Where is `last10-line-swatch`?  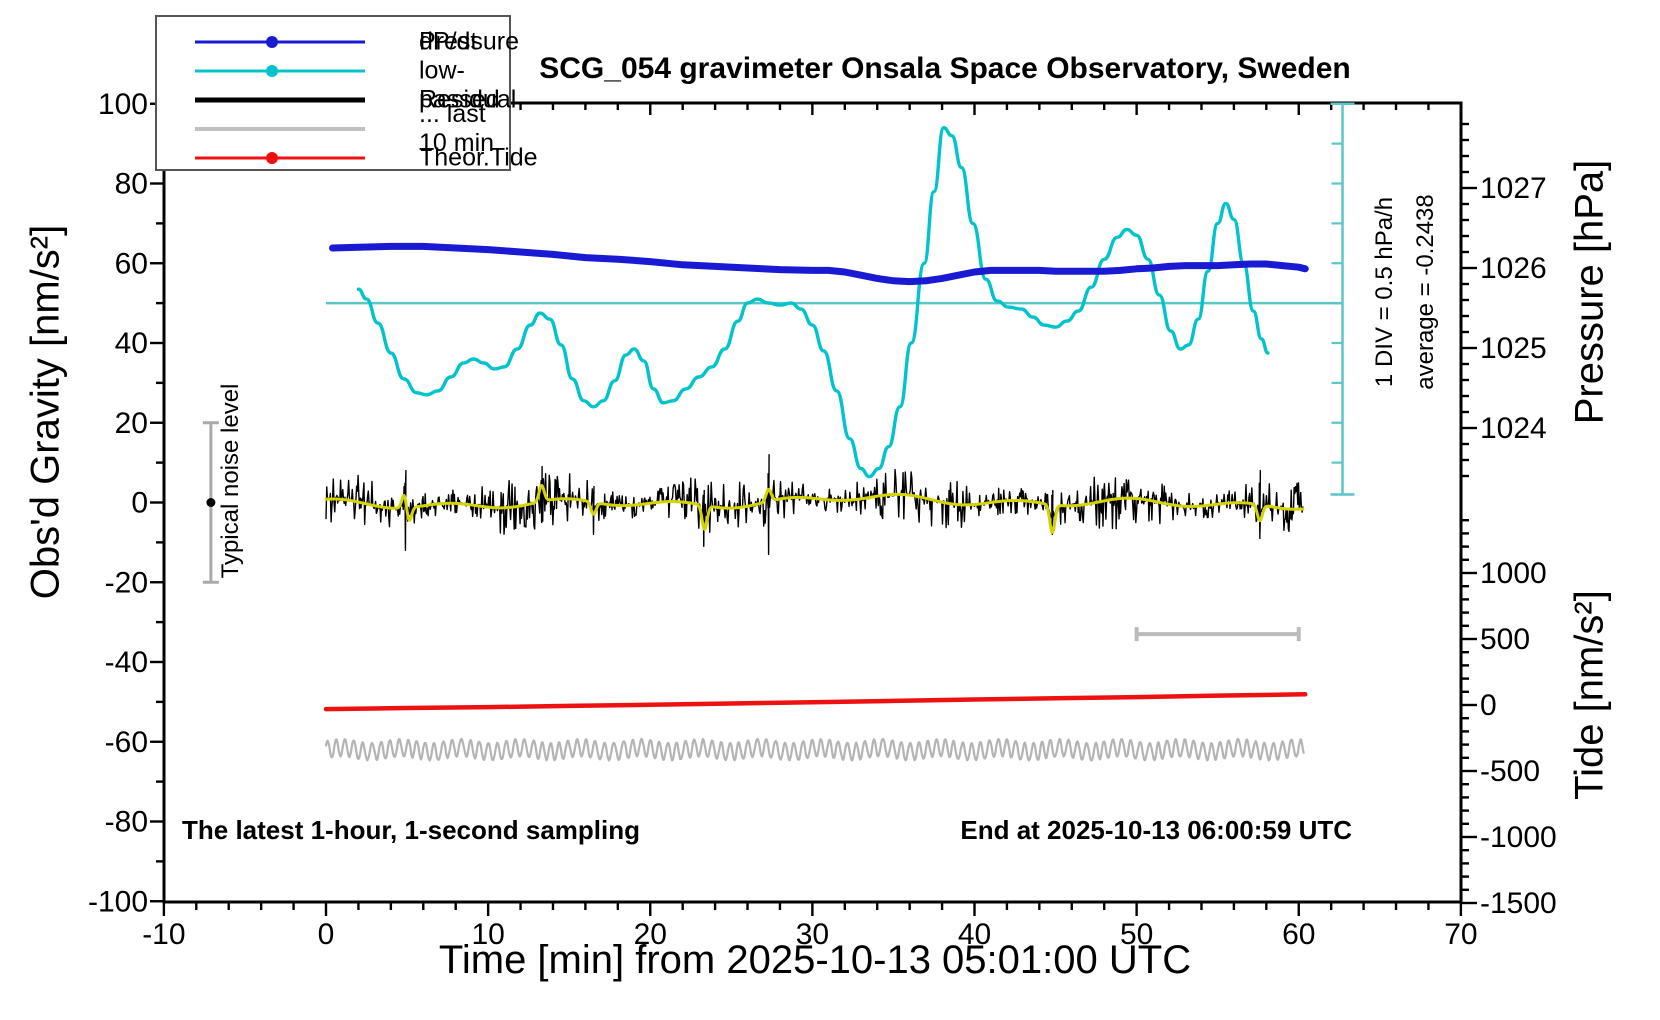 last10-line-swatch is located at coordinates (280, 128).